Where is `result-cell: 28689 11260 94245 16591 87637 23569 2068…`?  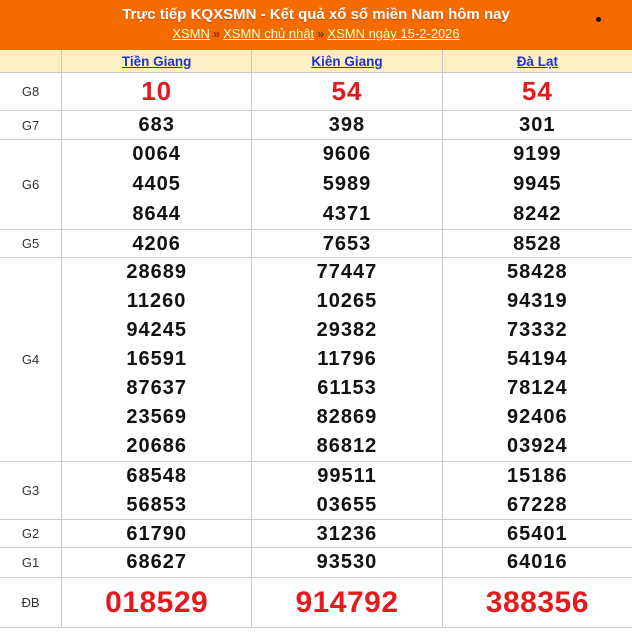 result-cell: 28689 11260 94245 16591 87637 23569 2068… is located at coordinates (157, 359).